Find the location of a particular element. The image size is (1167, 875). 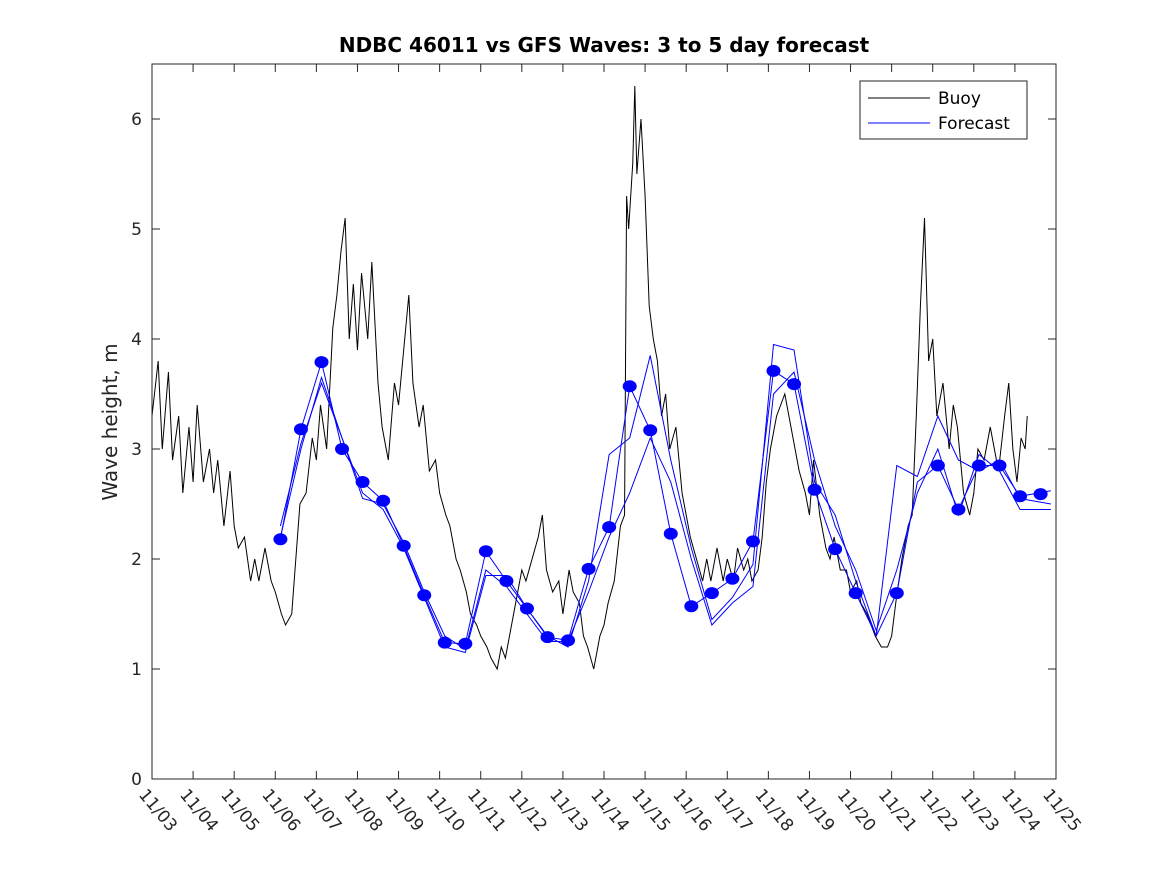

y-tick-label: 5 is located at coordinates (136, 230).